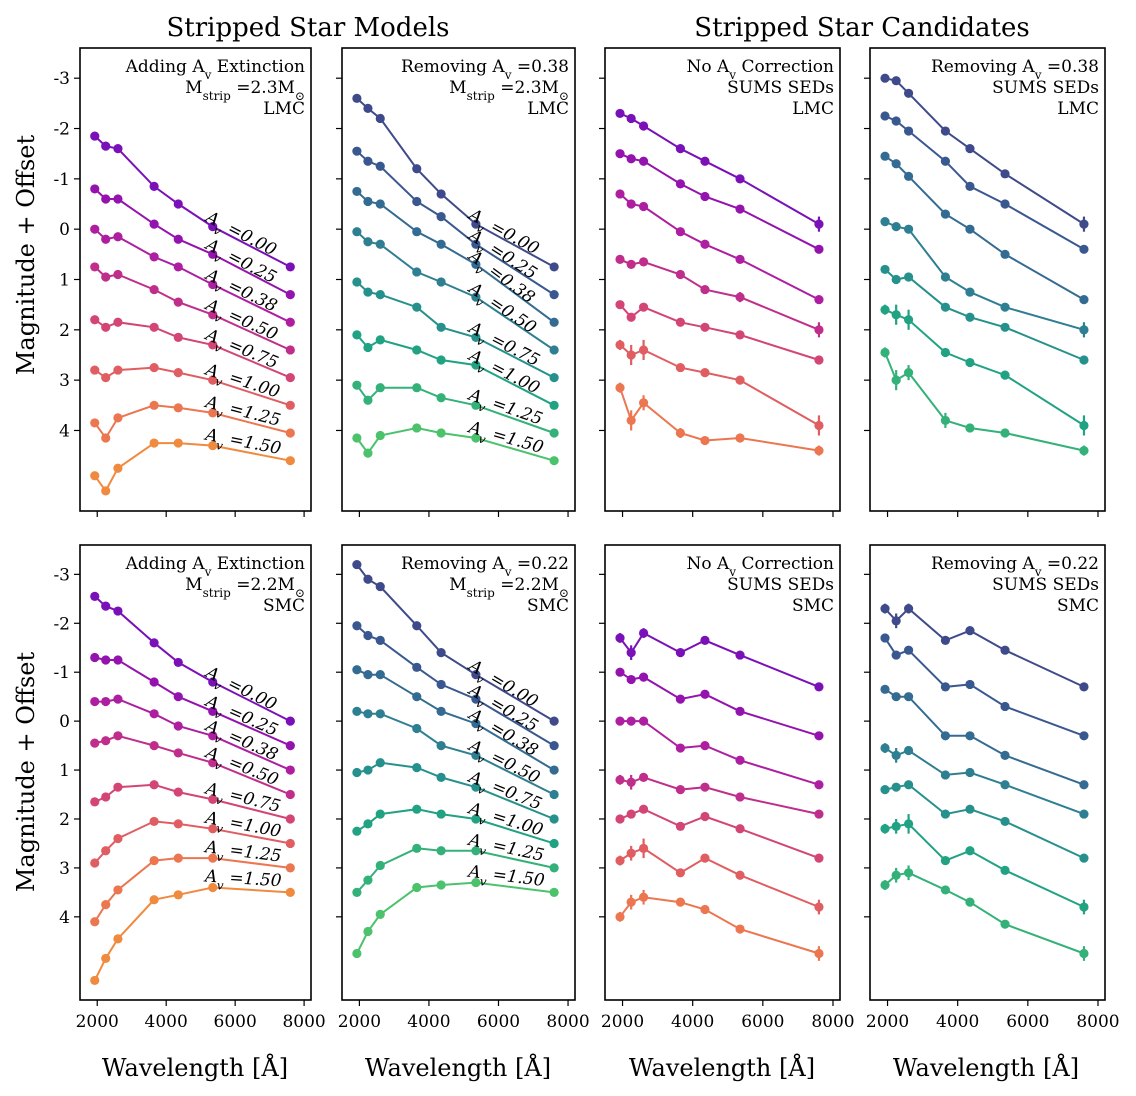  What do you see at coordinates (1097, 1022) in the screenshot?
I see `x-tick-label: 8000` at bounding box center [1097, 1022].